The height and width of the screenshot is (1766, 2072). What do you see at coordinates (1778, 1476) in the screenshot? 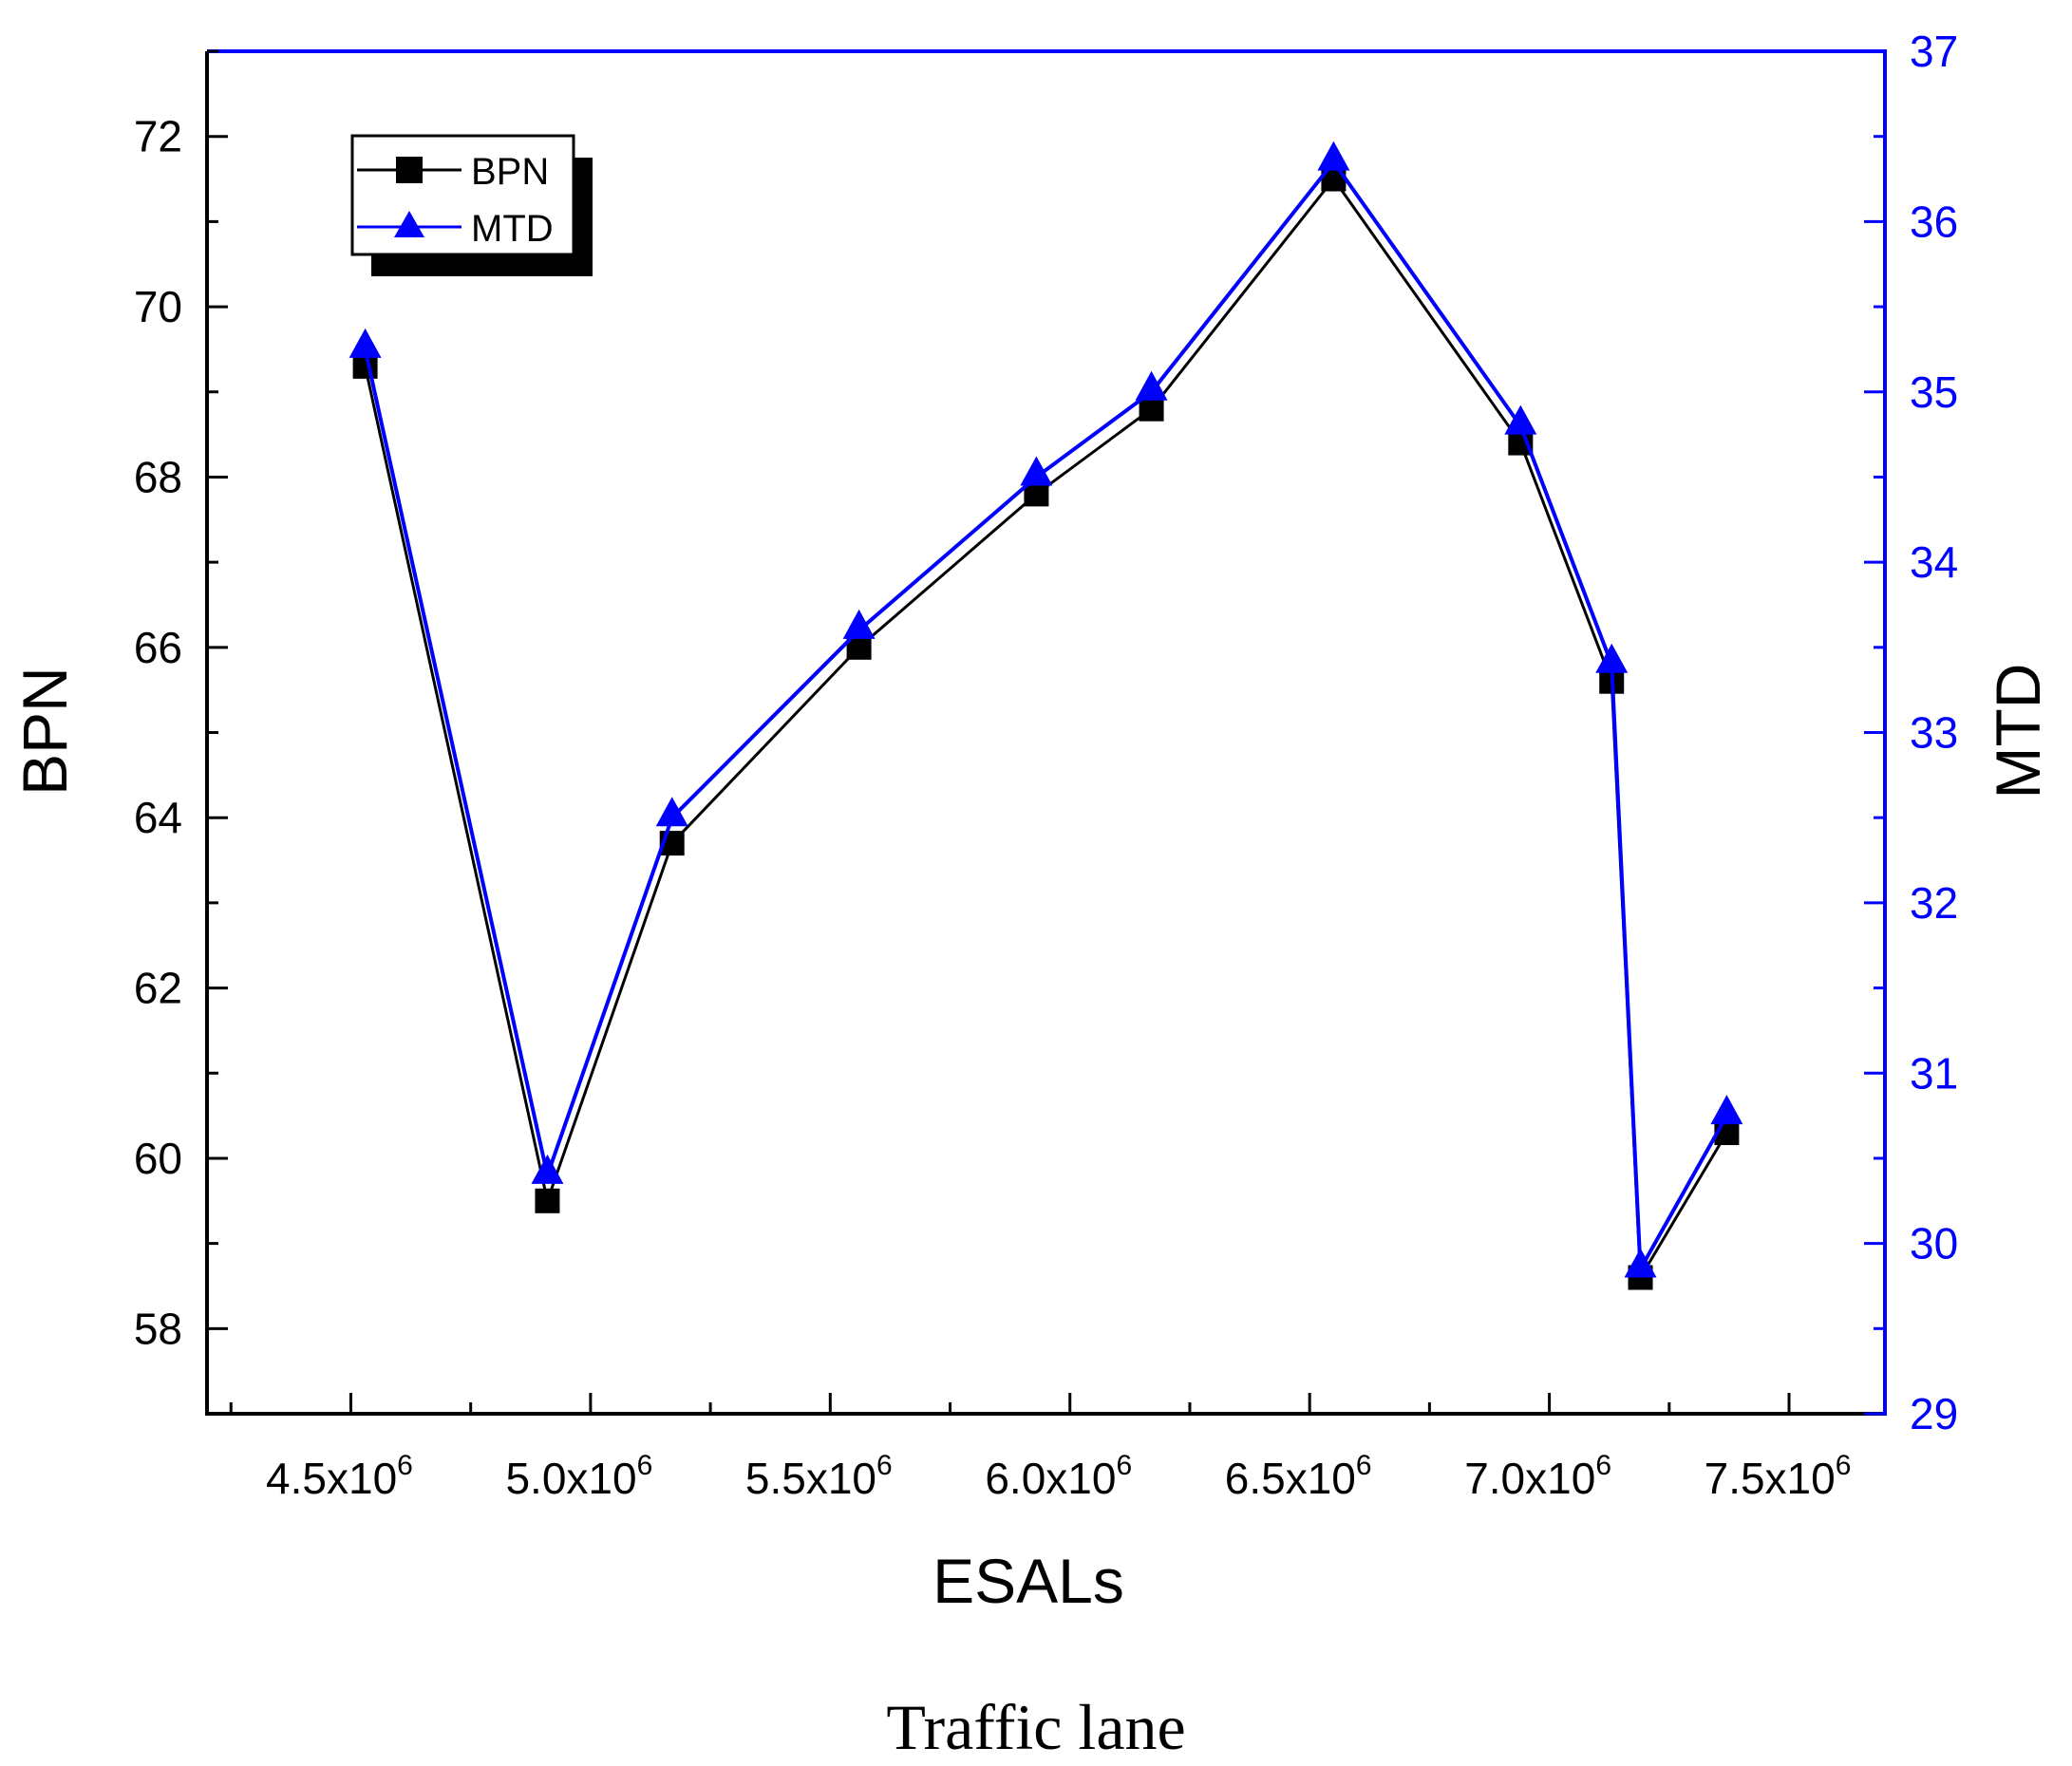
I see `x-tick-label: 7.5x10⁶` at bounding box center [1778, 1476].